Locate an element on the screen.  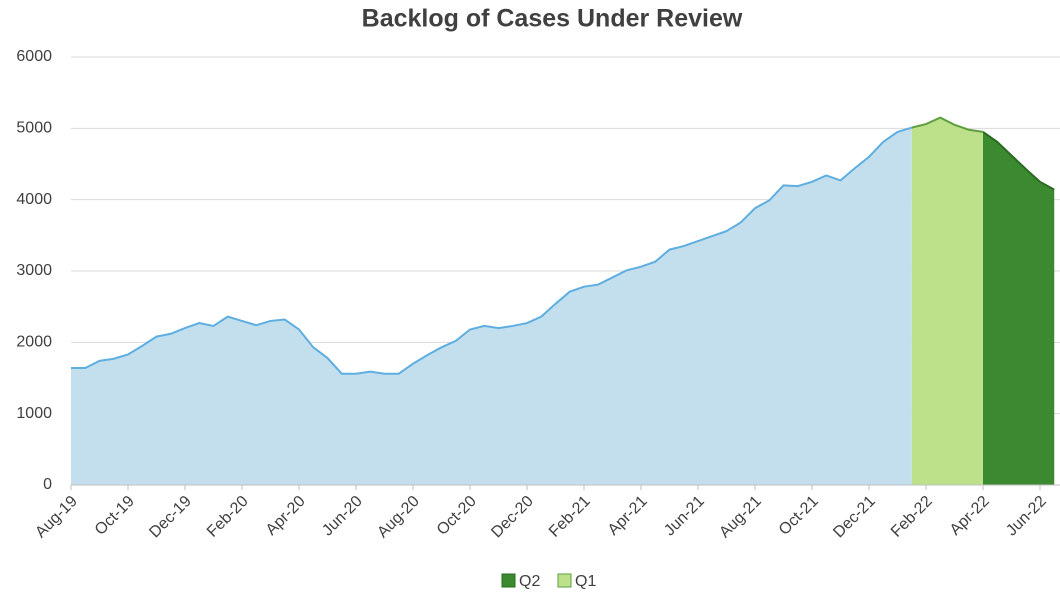
y-tick-label: 2000 is located at coordinates (34, 342).